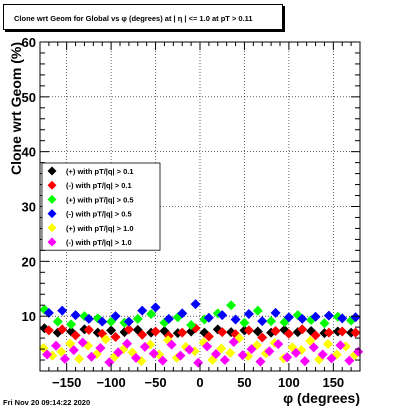 Image resolution: width=400 pixels, height=412 pixels. I want to click on x-tick-label: −150, so click(66, 382).